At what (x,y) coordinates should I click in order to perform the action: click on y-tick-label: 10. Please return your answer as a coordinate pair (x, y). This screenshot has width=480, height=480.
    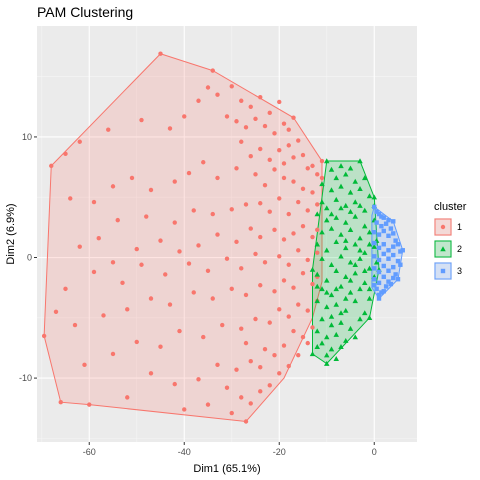
    Looking at the image, I should click on (27, 137).